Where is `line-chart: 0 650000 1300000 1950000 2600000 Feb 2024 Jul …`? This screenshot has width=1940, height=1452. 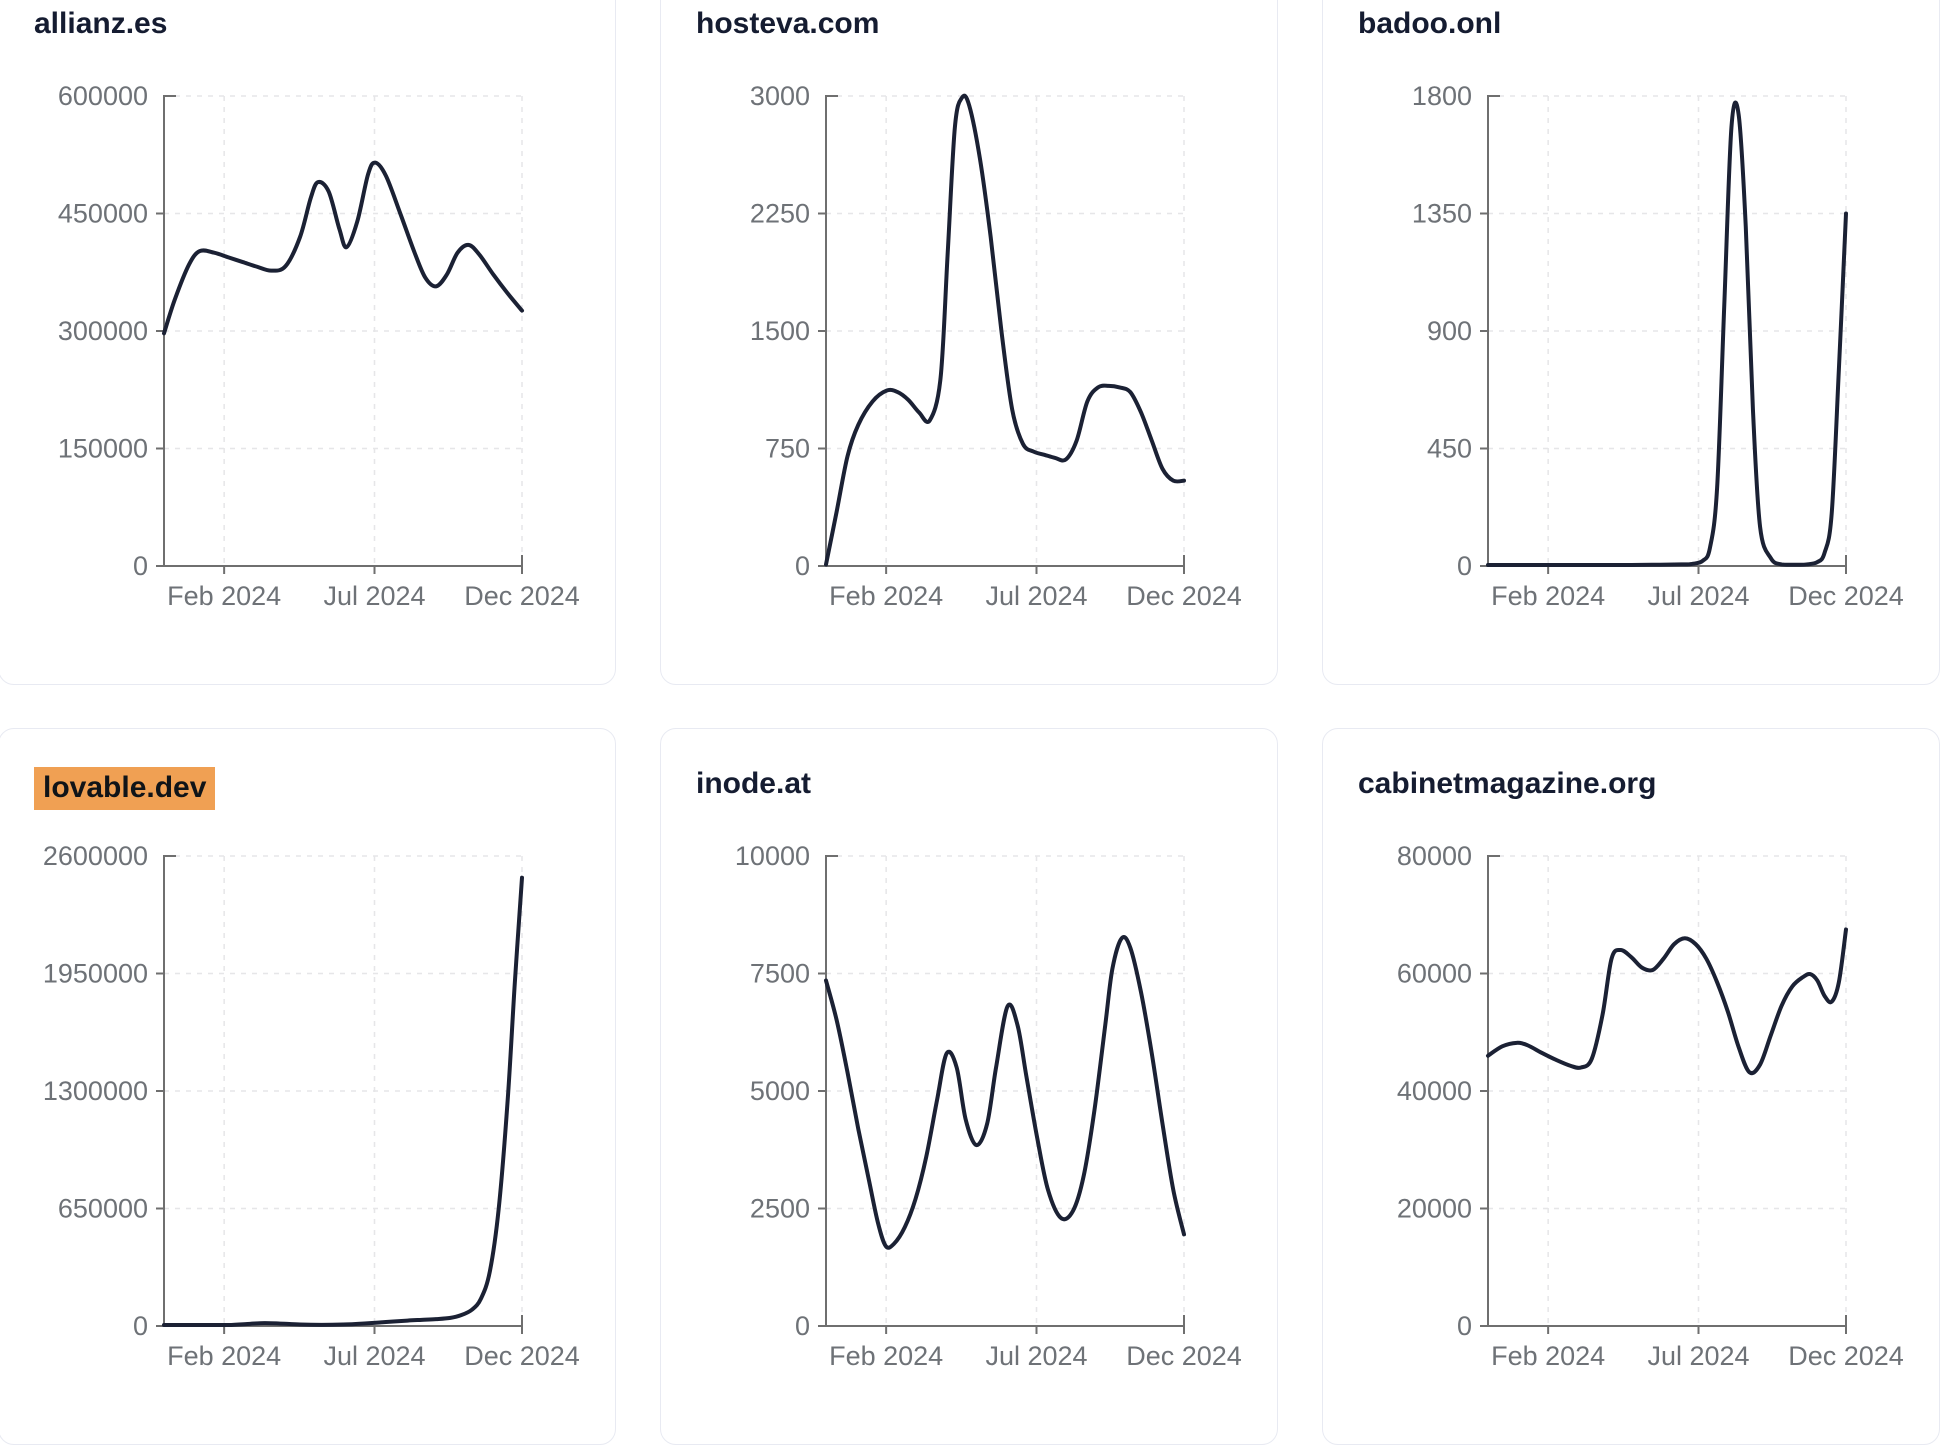
line-chart: 0 650000 1300000 1950000 2600000 Feb 2024 Jul … is located at coordinates (311, 1106).